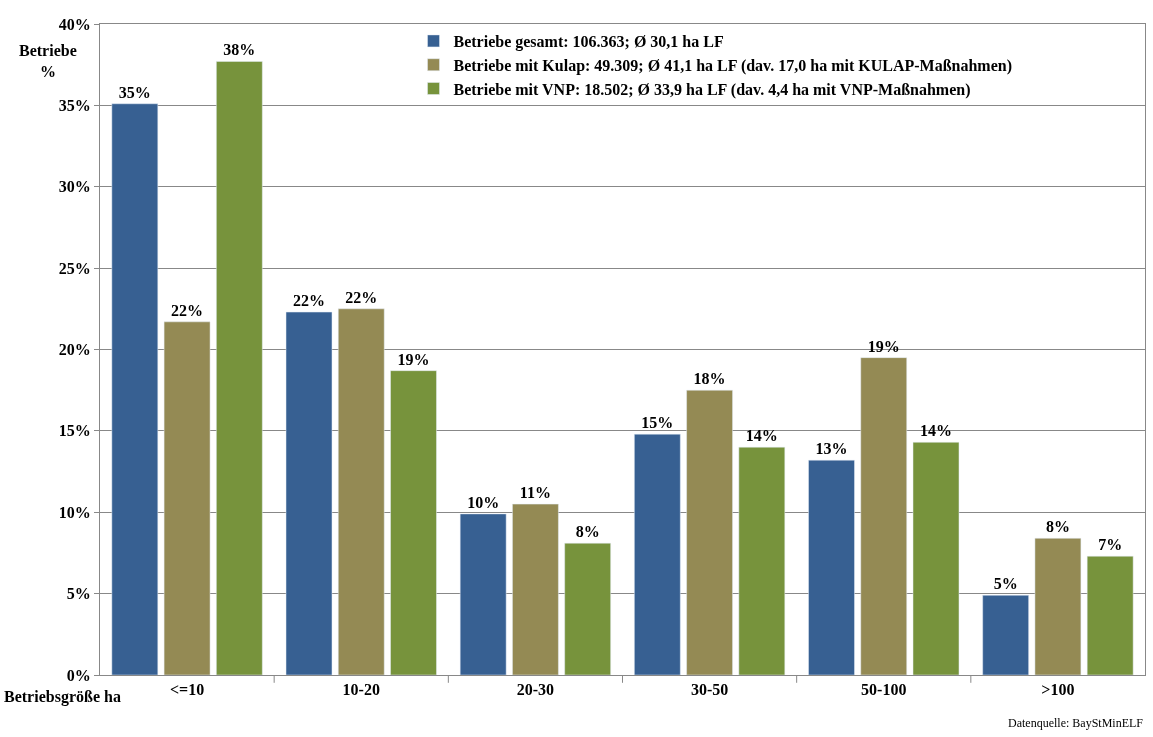  What do you see at coordinates (239, 50) in the screenshot?
I see `data-label: 38%` at bounding box center [239, 50].